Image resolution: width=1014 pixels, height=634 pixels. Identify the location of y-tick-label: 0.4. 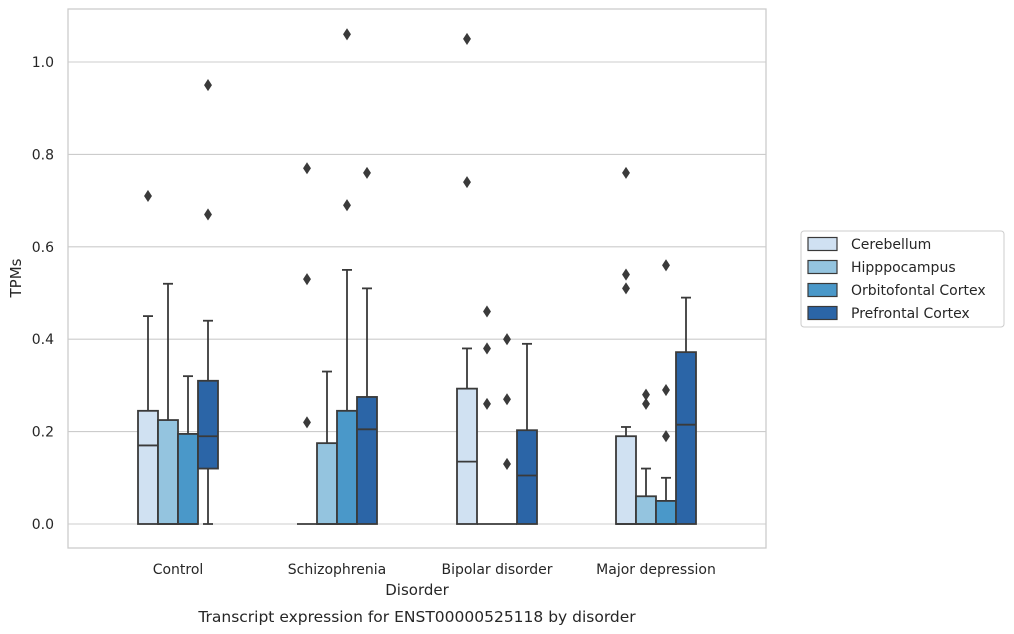
(43, 340).